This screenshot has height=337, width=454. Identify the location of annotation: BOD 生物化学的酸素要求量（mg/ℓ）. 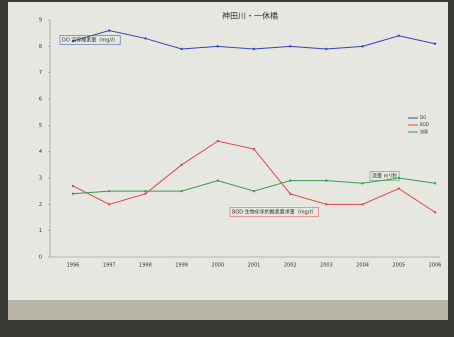
(274, 212).